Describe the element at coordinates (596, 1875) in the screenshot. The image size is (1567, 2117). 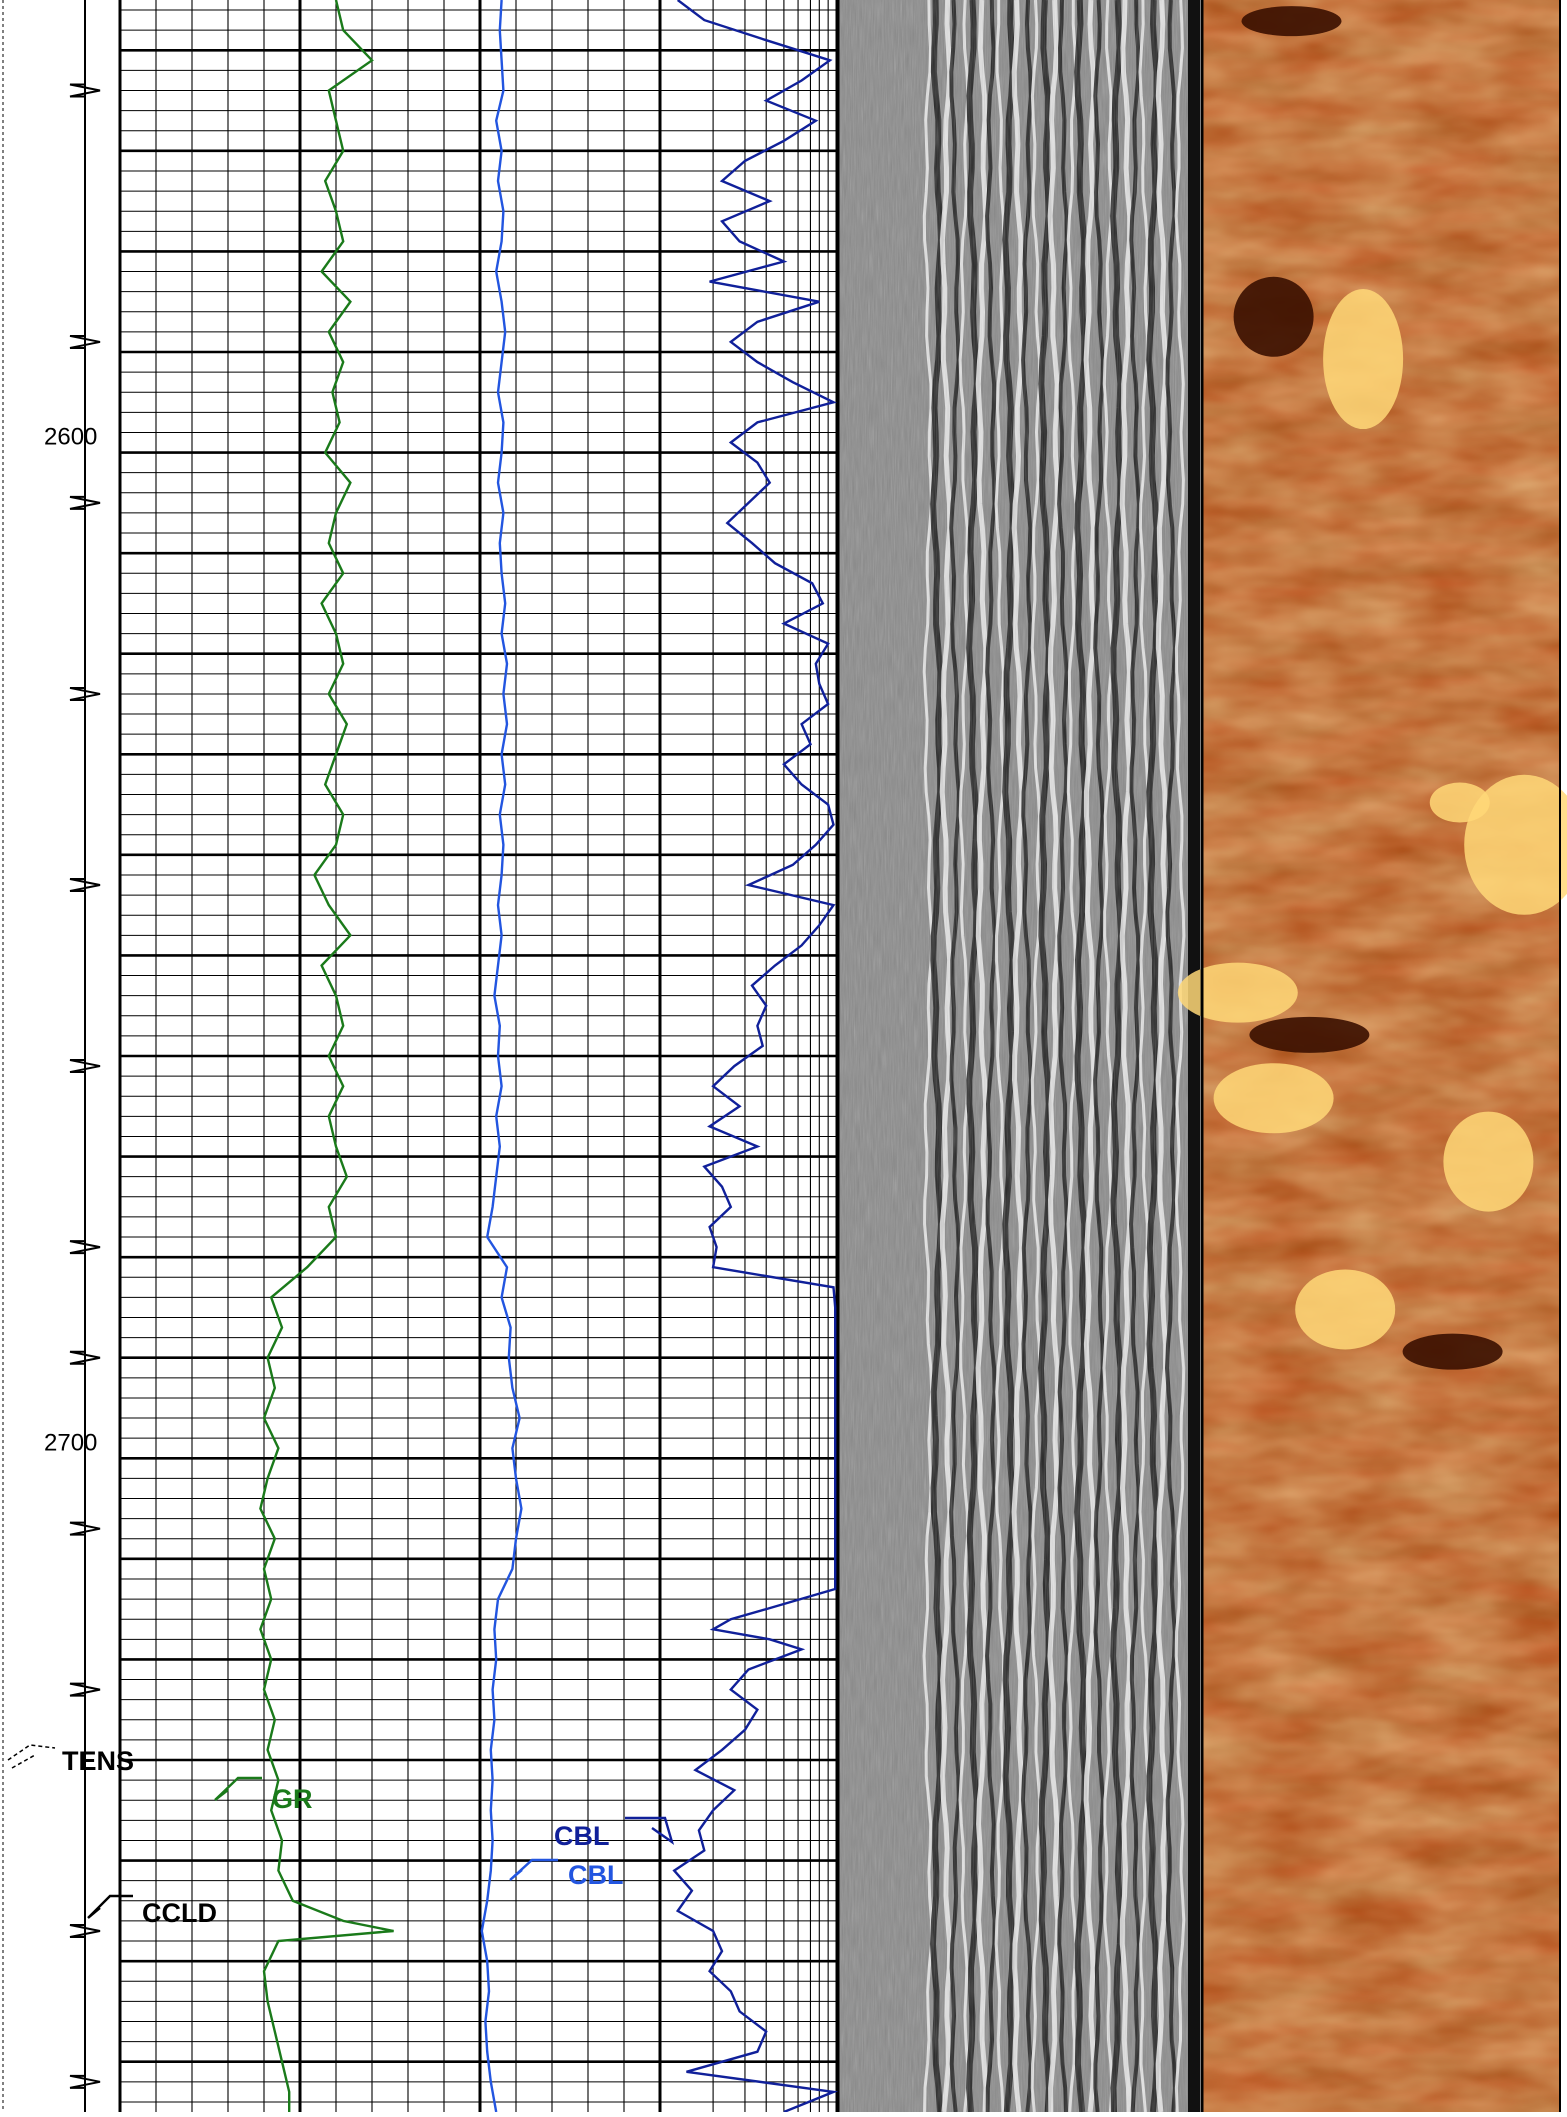
I see `cbl-middle-label: CBL` at that location.